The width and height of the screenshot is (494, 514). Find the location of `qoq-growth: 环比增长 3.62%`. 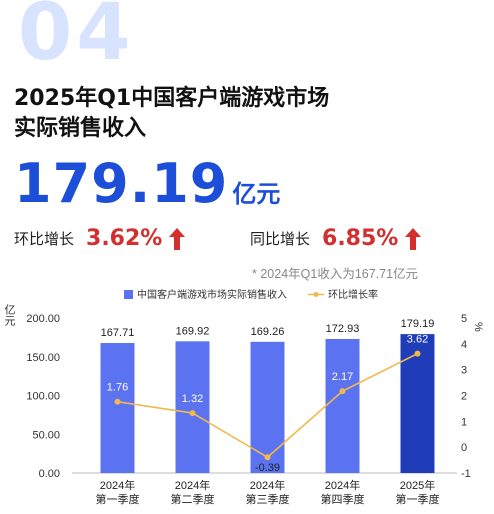

qoq-growth: 环比增长 3.62% is located at coordinates (100, 238).